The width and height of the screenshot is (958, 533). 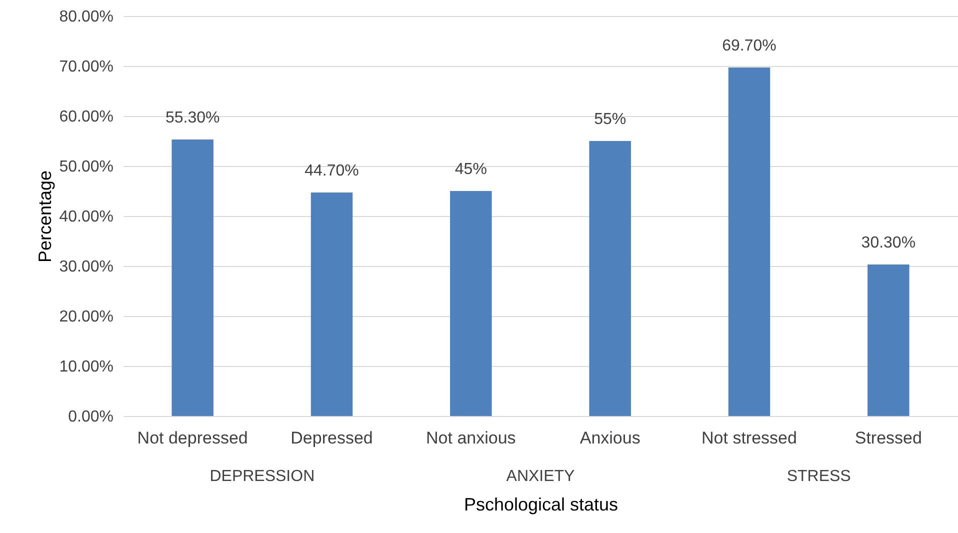 I want to click on x-tick-label: Depressed, so click(x=331, y=438).